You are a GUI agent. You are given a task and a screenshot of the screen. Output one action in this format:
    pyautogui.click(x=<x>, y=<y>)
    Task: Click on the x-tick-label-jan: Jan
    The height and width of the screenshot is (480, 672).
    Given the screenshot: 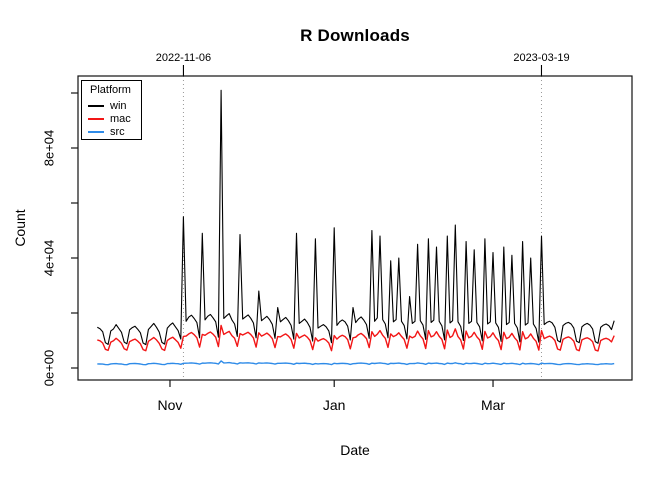 What is the action you would take?
    pyautogui.click(x=334, y=405)
    